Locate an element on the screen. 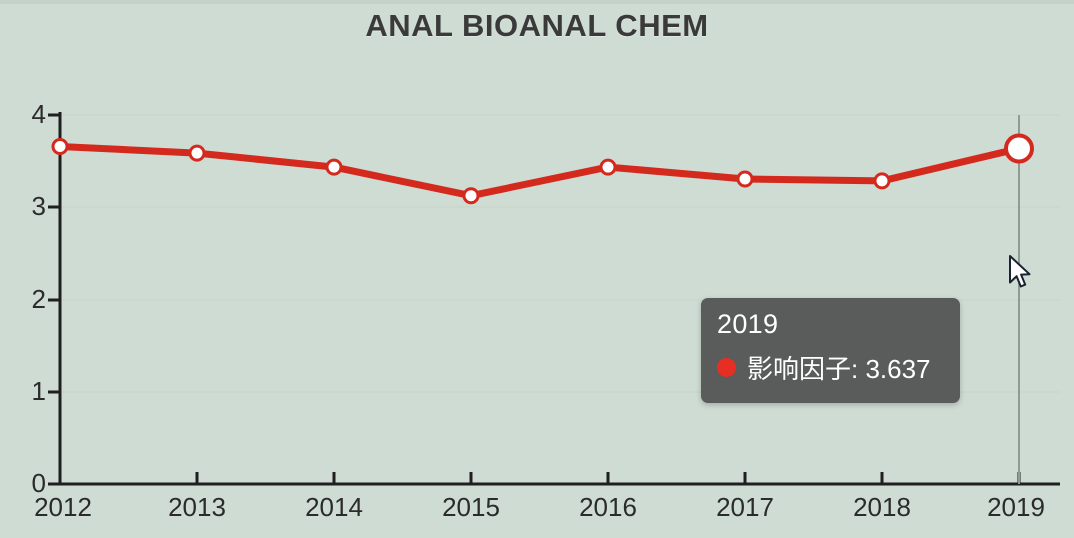  data-point-2014 is located at coordinates (334, 167).